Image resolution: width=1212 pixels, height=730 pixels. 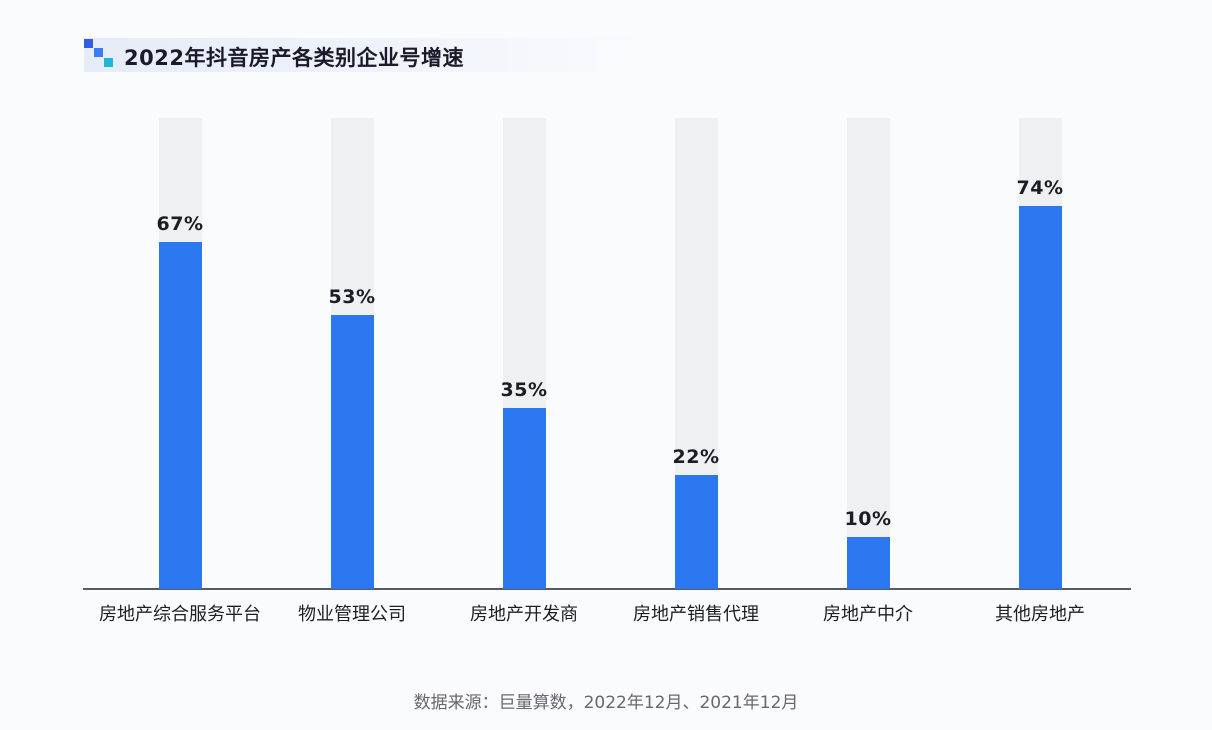 I want to click on bar-value-label: 53%, so click(x=352, y=297).